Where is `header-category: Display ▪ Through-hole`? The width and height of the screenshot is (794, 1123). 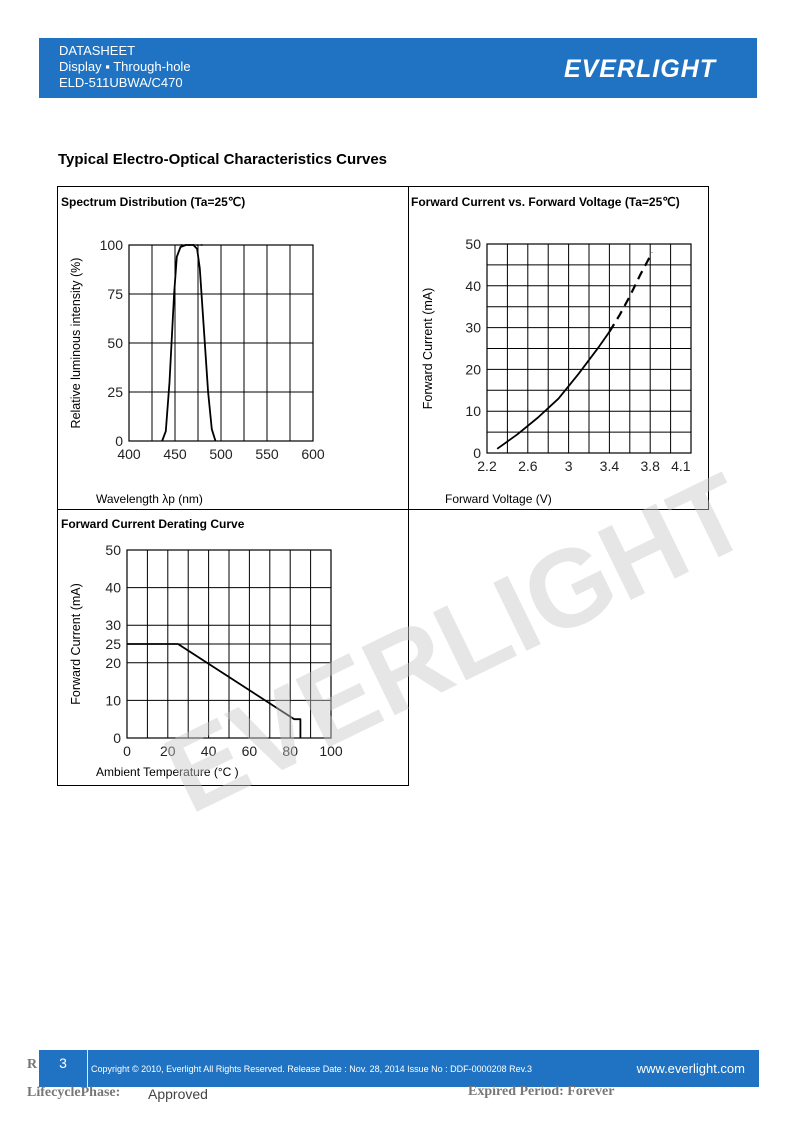
header-category: Display ▪ Through-hole is located at coordinates (125, 66).